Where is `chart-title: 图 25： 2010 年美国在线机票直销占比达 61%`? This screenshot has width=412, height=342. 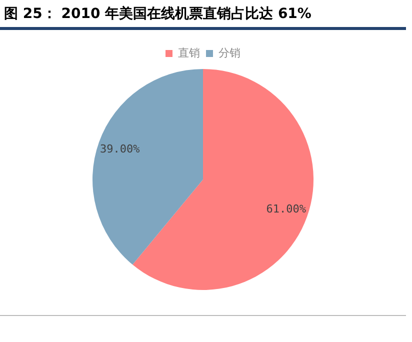
chart-title: 图 25： 2010 年美国在线机票直销占比达 61% is located at coordinates (158, 14).